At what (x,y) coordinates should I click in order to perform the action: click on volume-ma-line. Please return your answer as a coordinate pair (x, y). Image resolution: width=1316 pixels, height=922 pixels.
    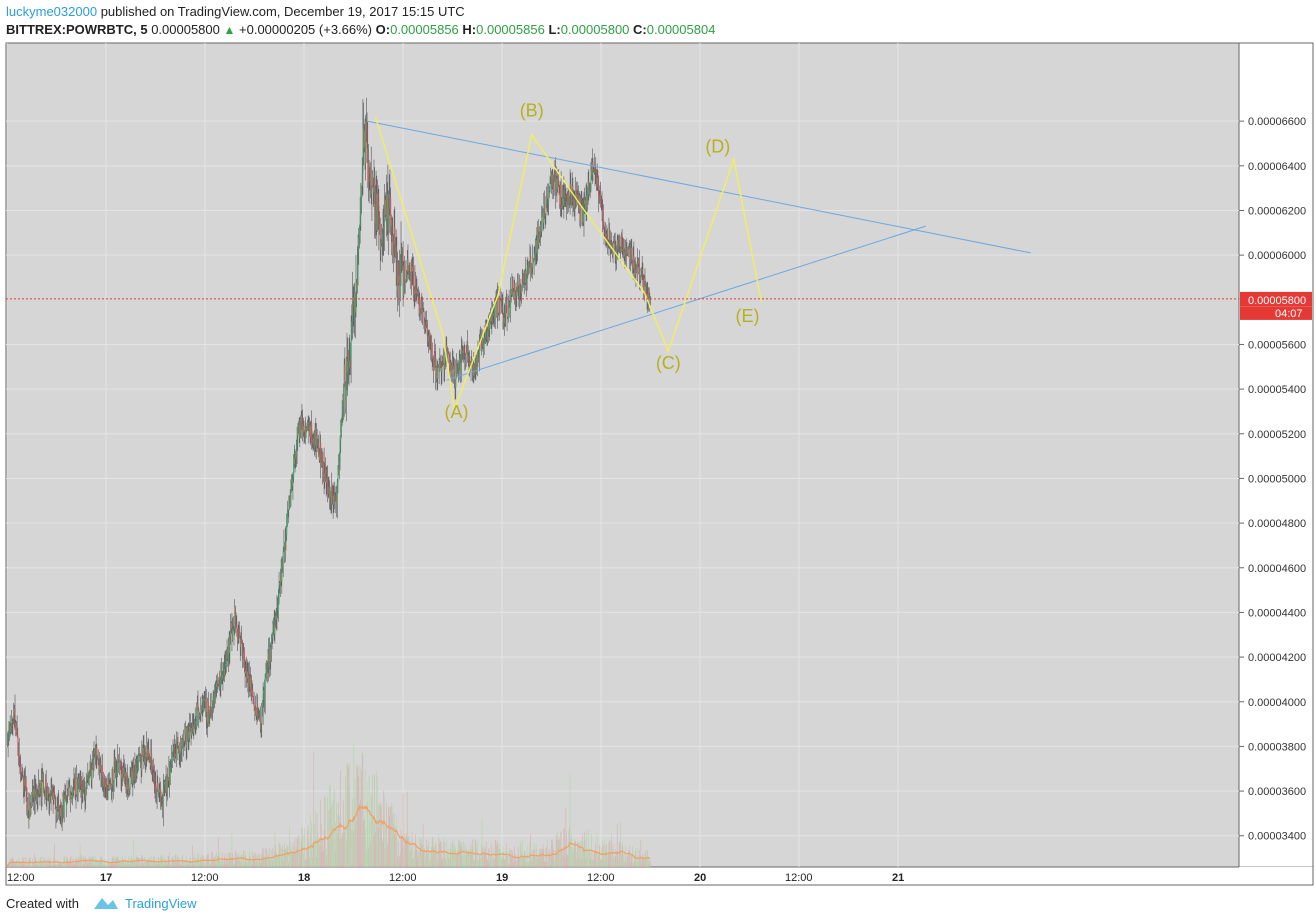
    Looking at the image, I should click on (328, 835).